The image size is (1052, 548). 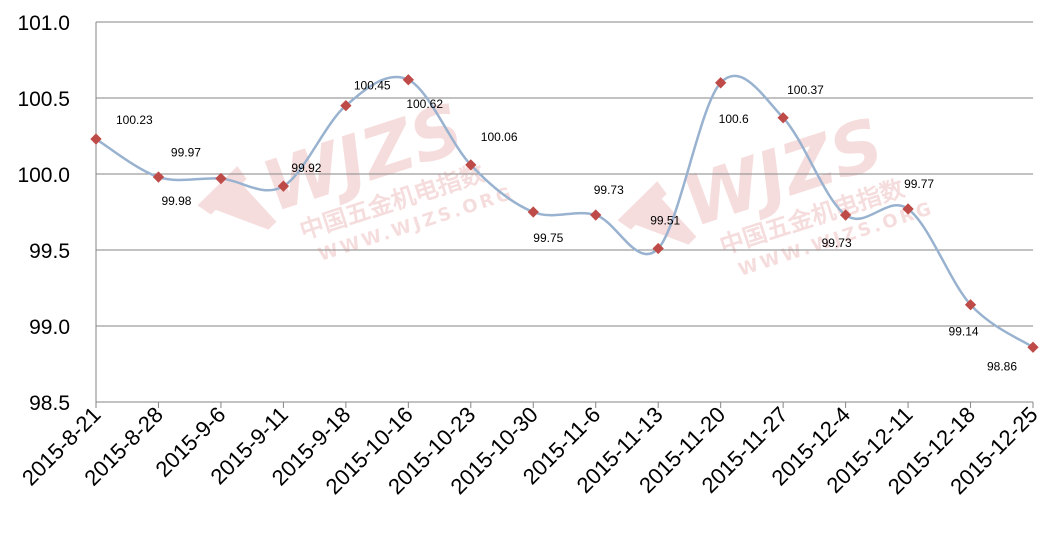 I want to click on data-label: 99.75, so click(x=548, y=238).